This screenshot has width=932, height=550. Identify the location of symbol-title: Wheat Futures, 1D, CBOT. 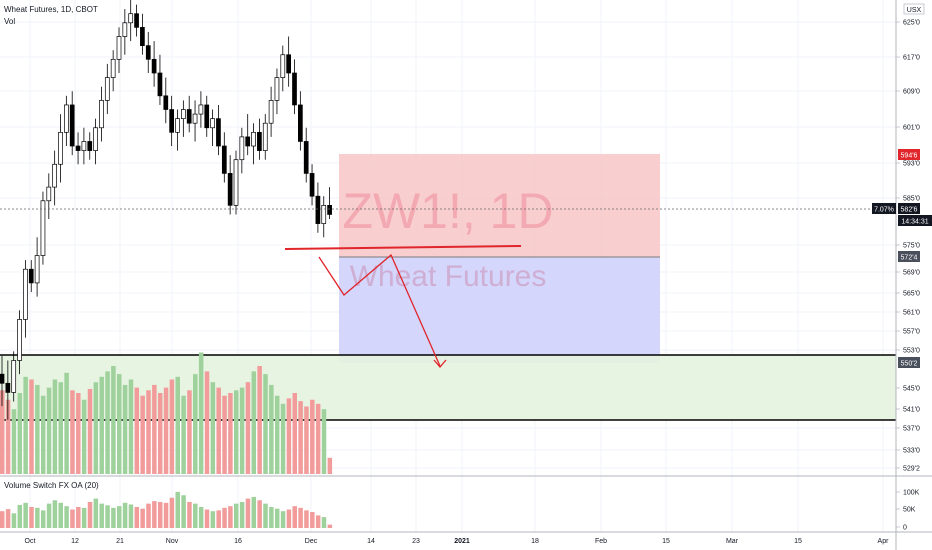
(51, 9).